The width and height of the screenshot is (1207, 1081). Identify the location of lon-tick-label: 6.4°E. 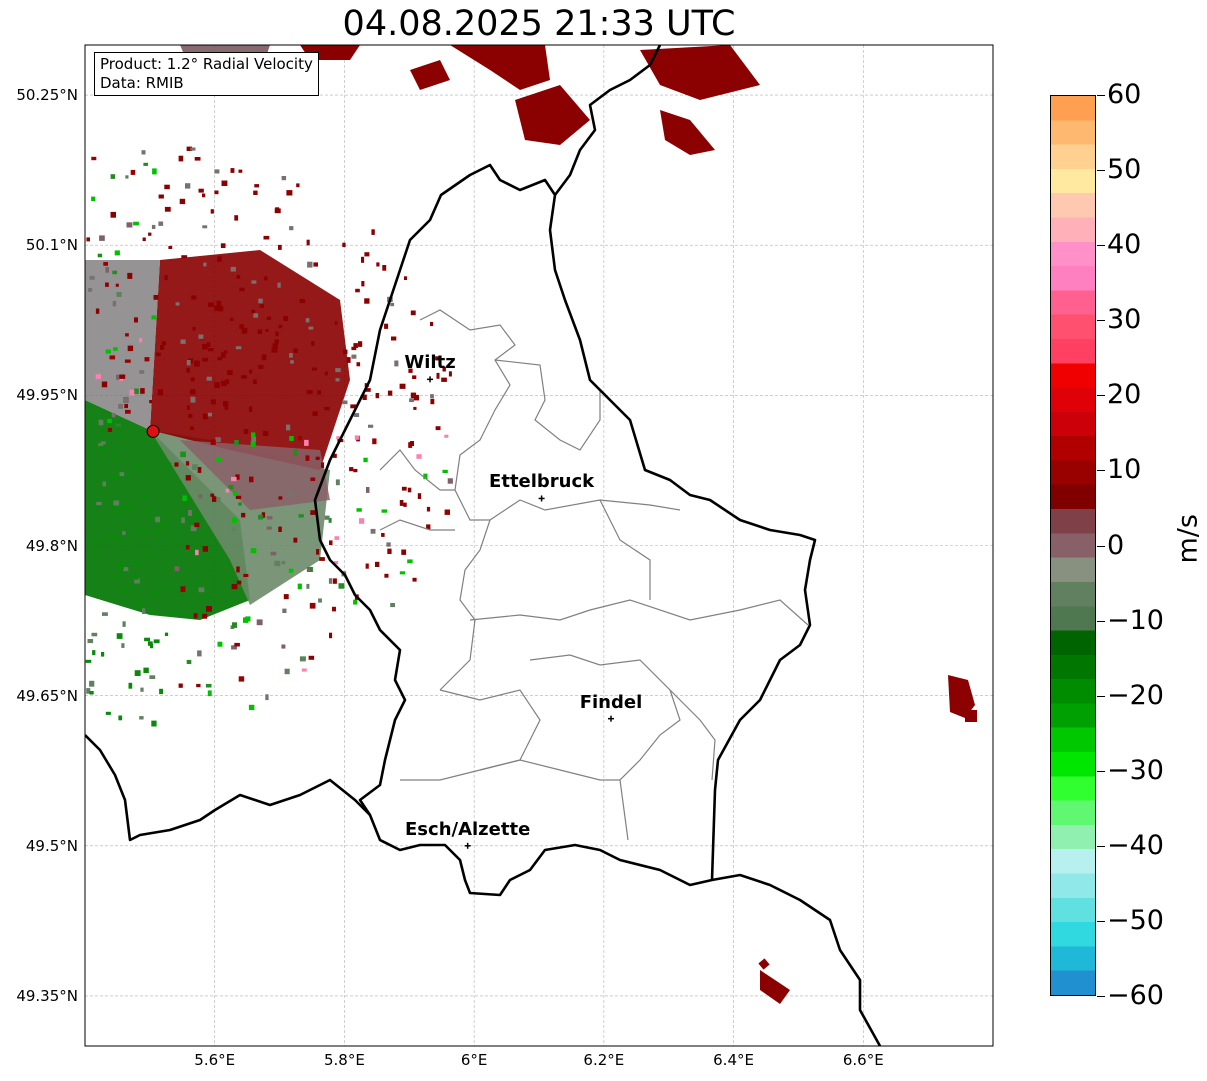
(733, 1060).